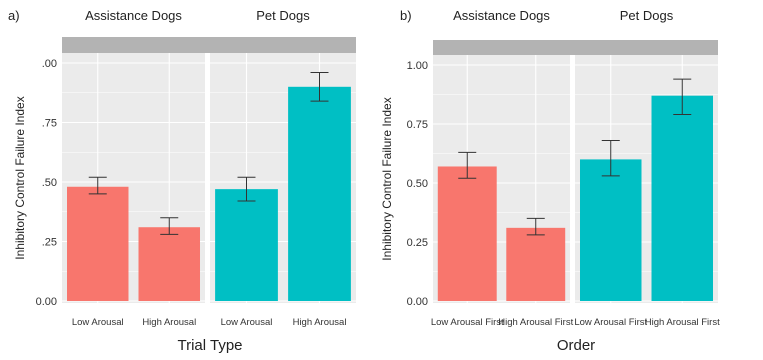  Describe the element at coordinates (417, 184) in the screenshot. I see `y-tick-label: 0.50` at that location.